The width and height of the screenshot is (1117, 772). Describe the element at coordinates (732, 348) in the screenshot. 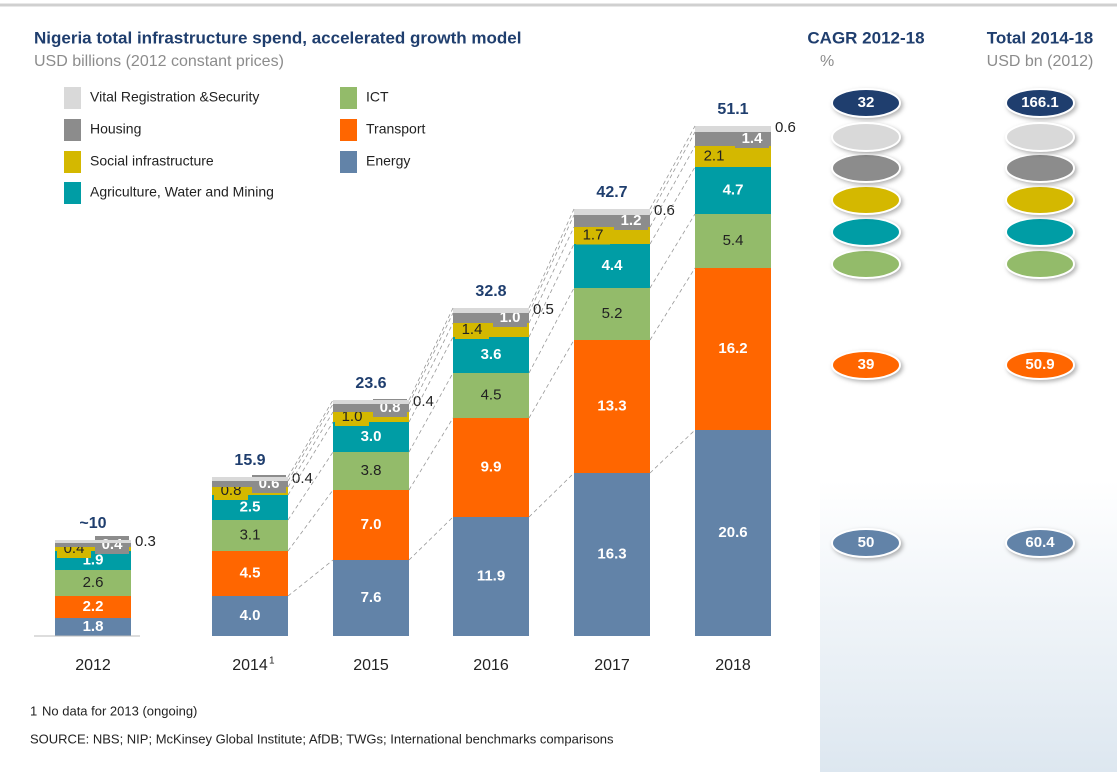

I see `segment-label: 16.2` at that location.